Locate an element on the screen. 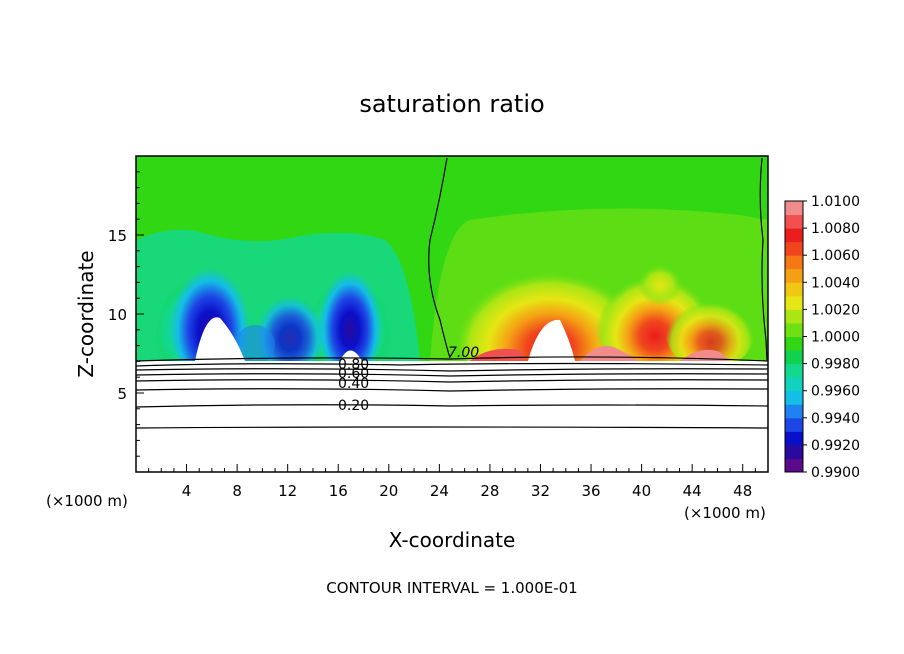 The image size is (904, 654). y-axis: 5 10 15 is located at coordinates (126, 314).